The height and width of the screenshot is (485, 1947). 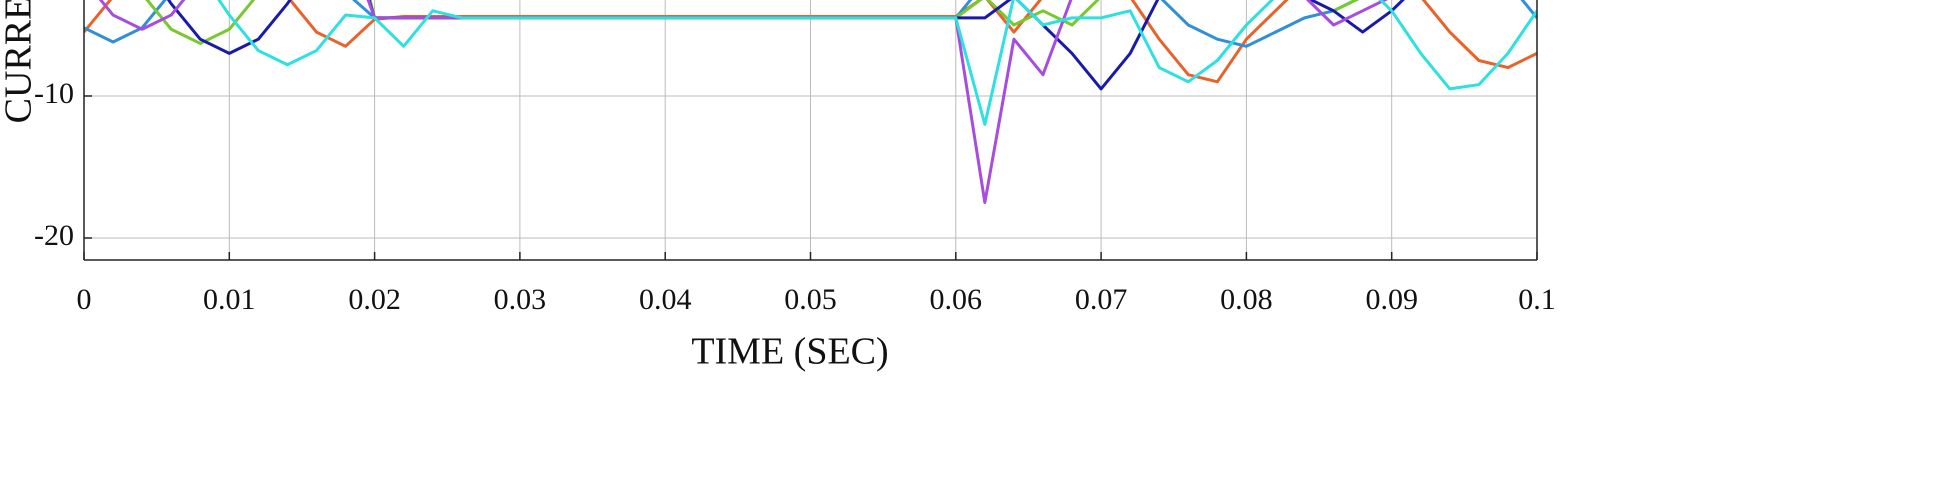 What do you see at coordinates (84, 299) in the screenshot?
I see `x-tick-label: 0` at bounding box center [84, 299].